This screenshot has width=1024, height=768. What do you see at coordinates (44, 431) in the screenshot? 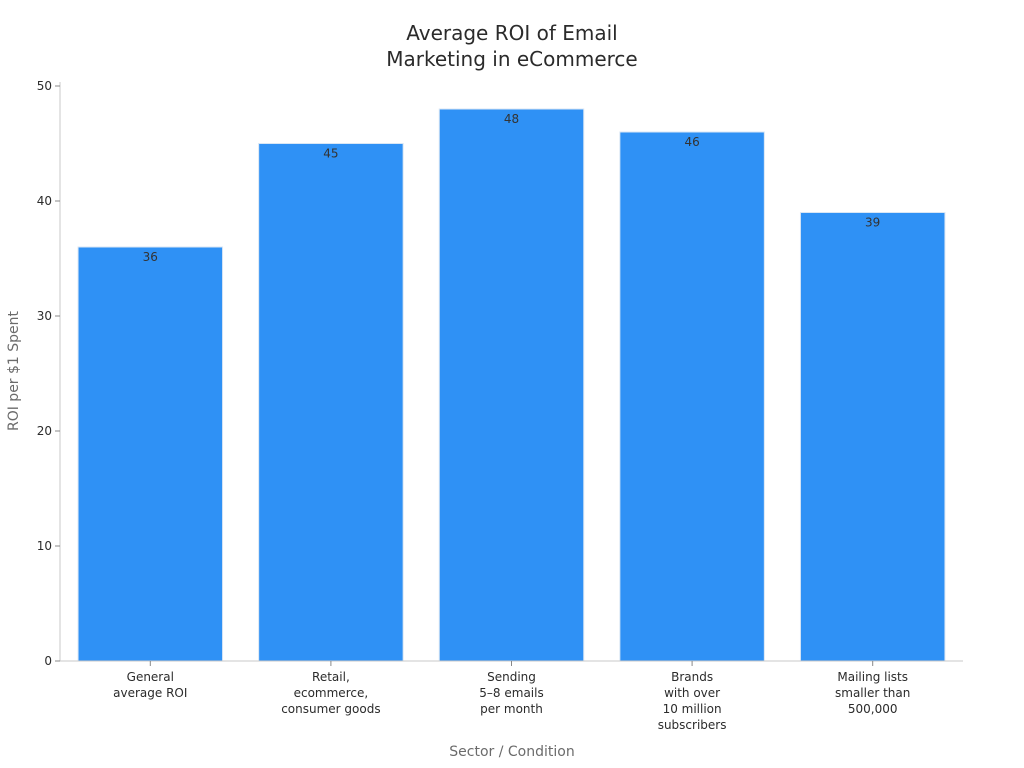
I see `y-tick-label: 20` at bounding box center [44, 431].